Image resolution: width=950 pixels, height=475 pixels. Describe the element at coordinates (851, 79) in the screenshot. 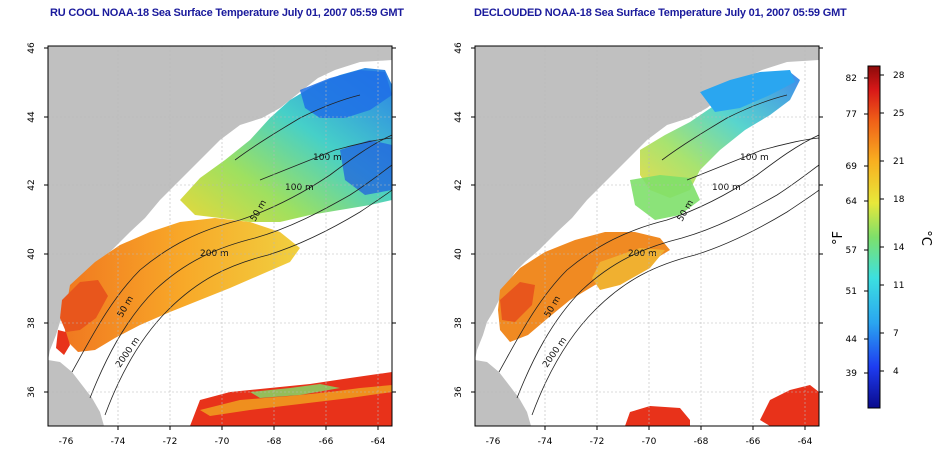

I see `fahrenheit-tick-label: 82` at that location.